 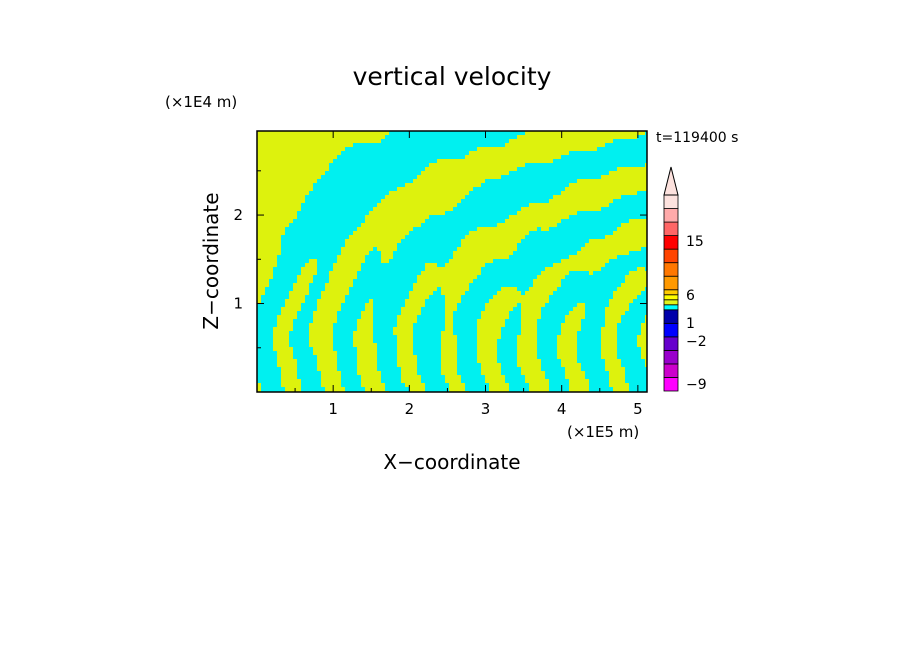 I want to click on colorbar-label: 15, so click(x=695, y=242).